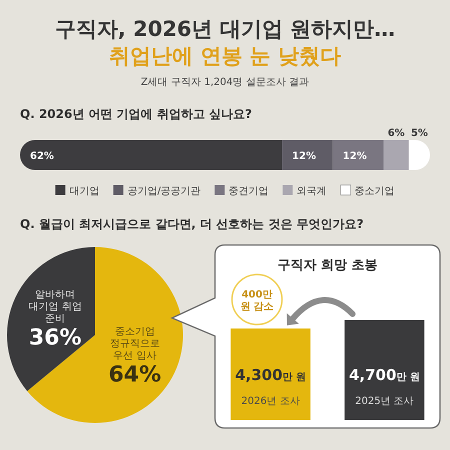 This screenshot has width=450, height=450. Describe the element at coordinates (384, 401) in the screenshot. I see `x-tick-label: 2025년 조사` at that location.